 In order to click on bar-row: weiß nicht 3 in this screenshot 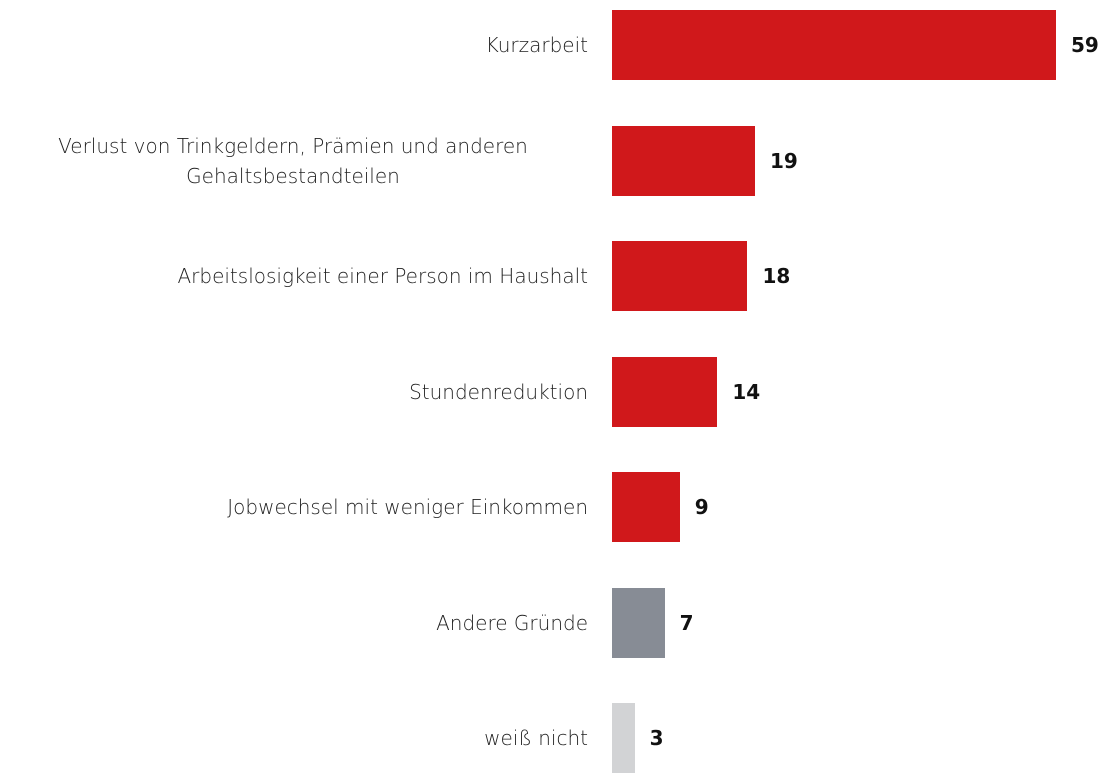, I will do `click(553, 738)`.